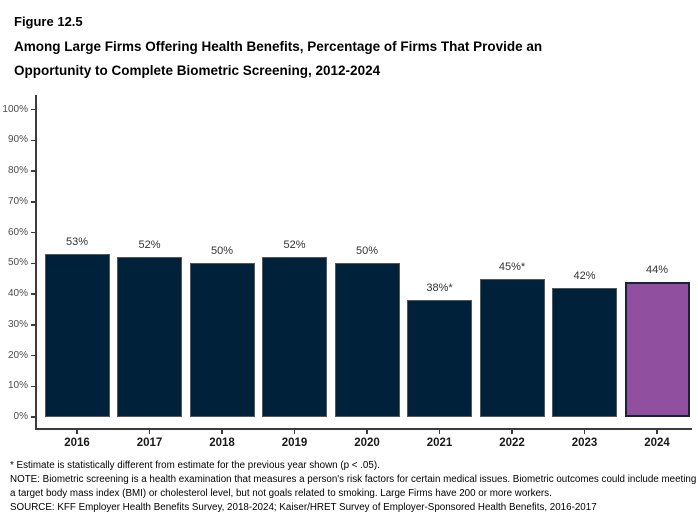 This screenshot has width=698, height=525. I want to click on bar-value-label: 38%*, so click(439, 288).